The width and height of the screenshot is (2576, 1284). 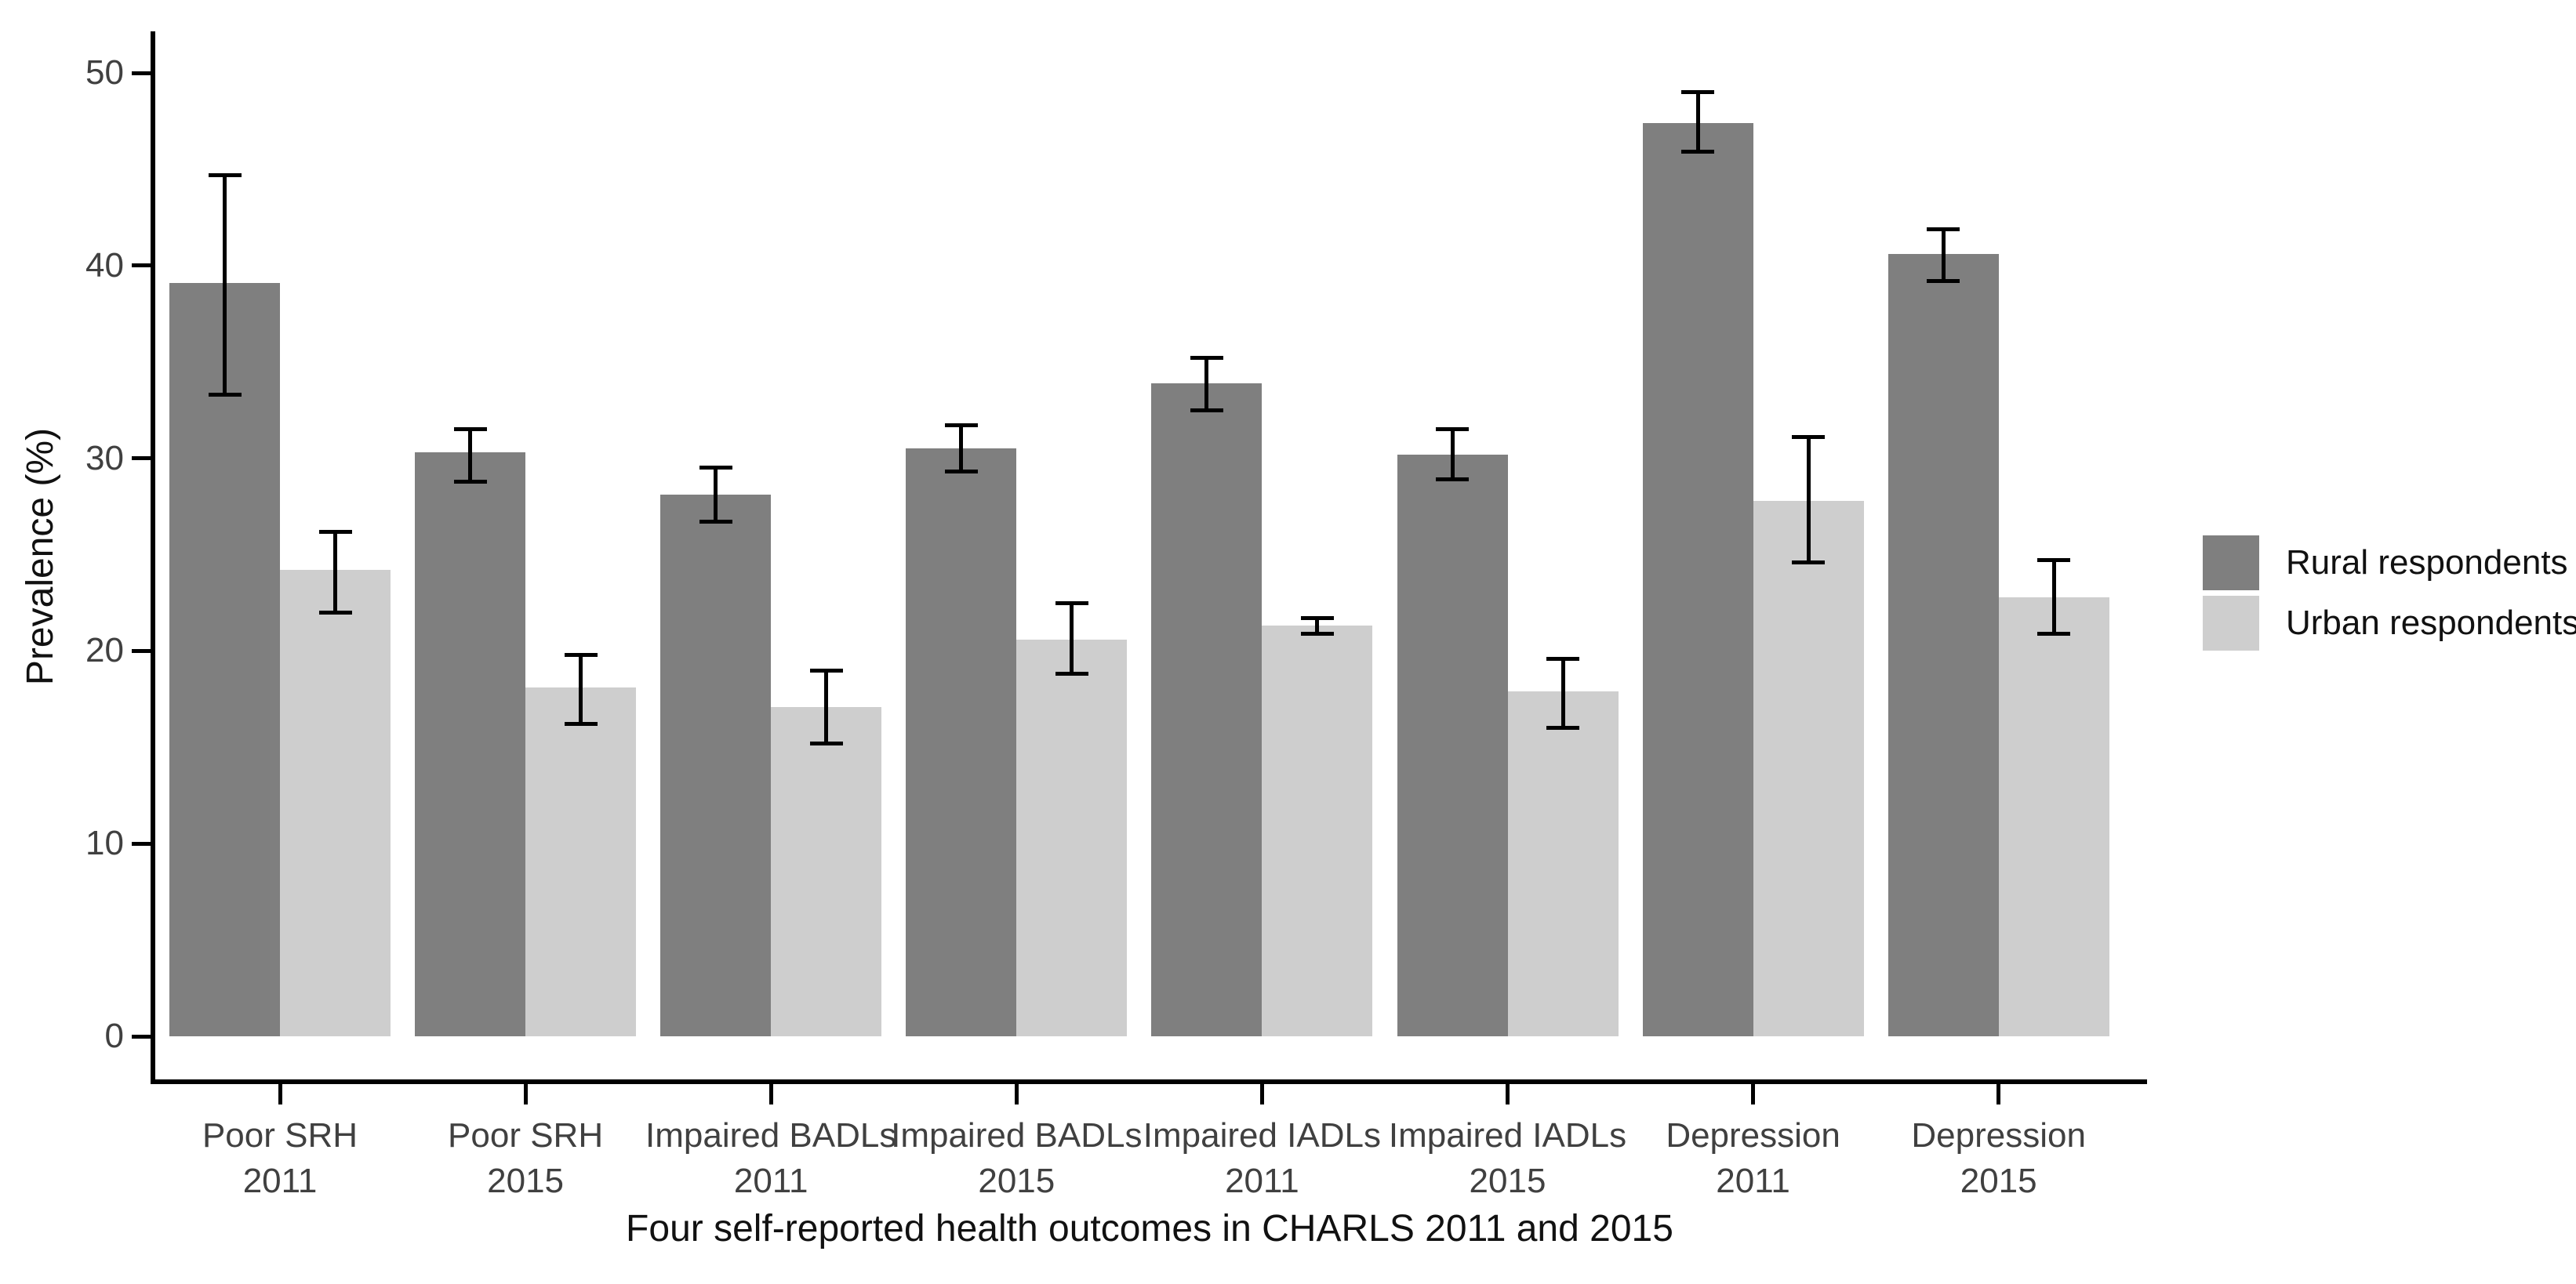 What do you see at coordinates (104, 265) in the screenshot?
I see `y-tick-label: 40` at bounding box center [104, 265].